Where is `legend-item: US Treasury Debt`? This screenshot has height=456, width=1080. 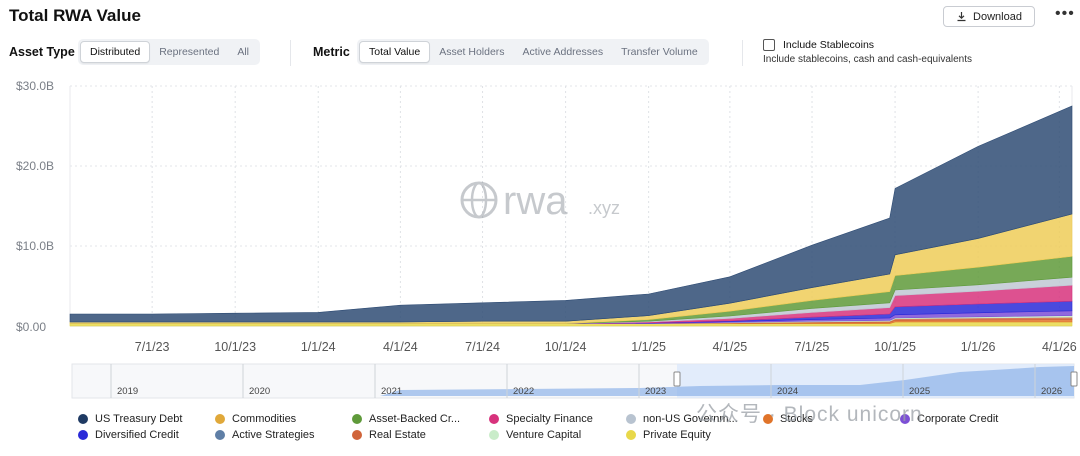 legend-item: US Treasury Debt is located at coordinates (130, 419).